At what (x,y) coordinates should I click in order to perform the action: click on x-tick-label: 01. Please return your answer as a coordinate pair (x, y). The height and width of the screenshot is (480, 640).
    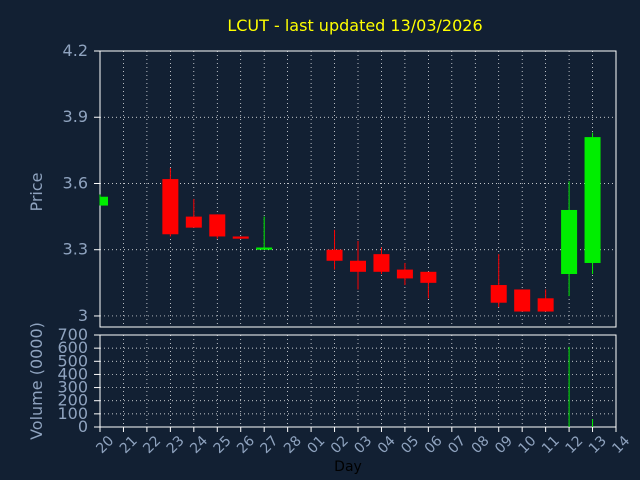
    Looking at the image, I should click on (316, 445).